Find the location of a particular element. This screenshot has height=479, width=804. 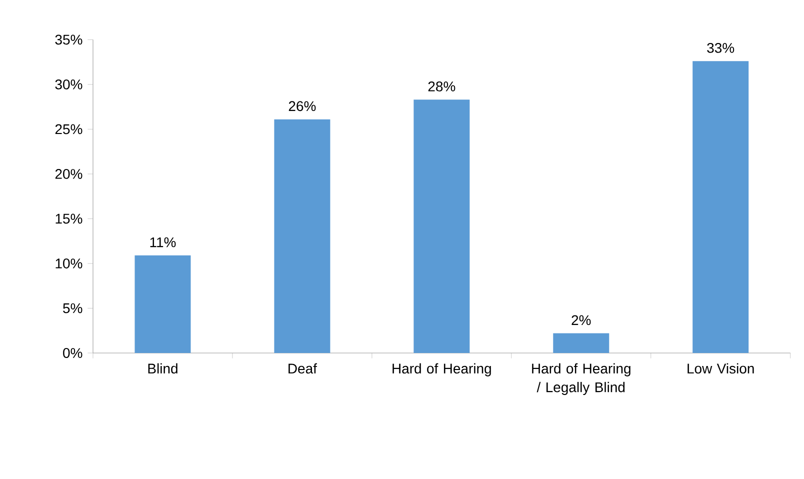

y-tick-label: 0% is located at coordinates (72, 353).